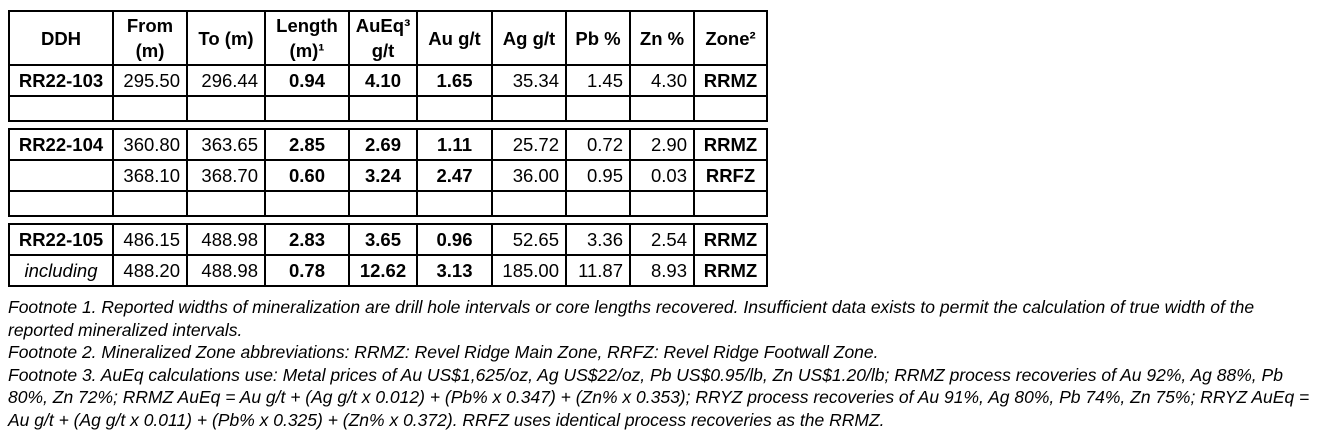 This screenshot has width=1318, height=440. Describe the element at coordinates (383, 80) in the screenshot. I see `cell-aueq: 4.10` at that location.